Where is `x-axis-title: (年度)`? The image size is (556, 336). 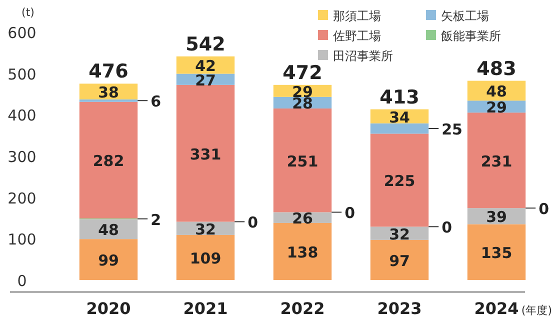 x-axis-title: (年度) is located at coordinates (536, 310).